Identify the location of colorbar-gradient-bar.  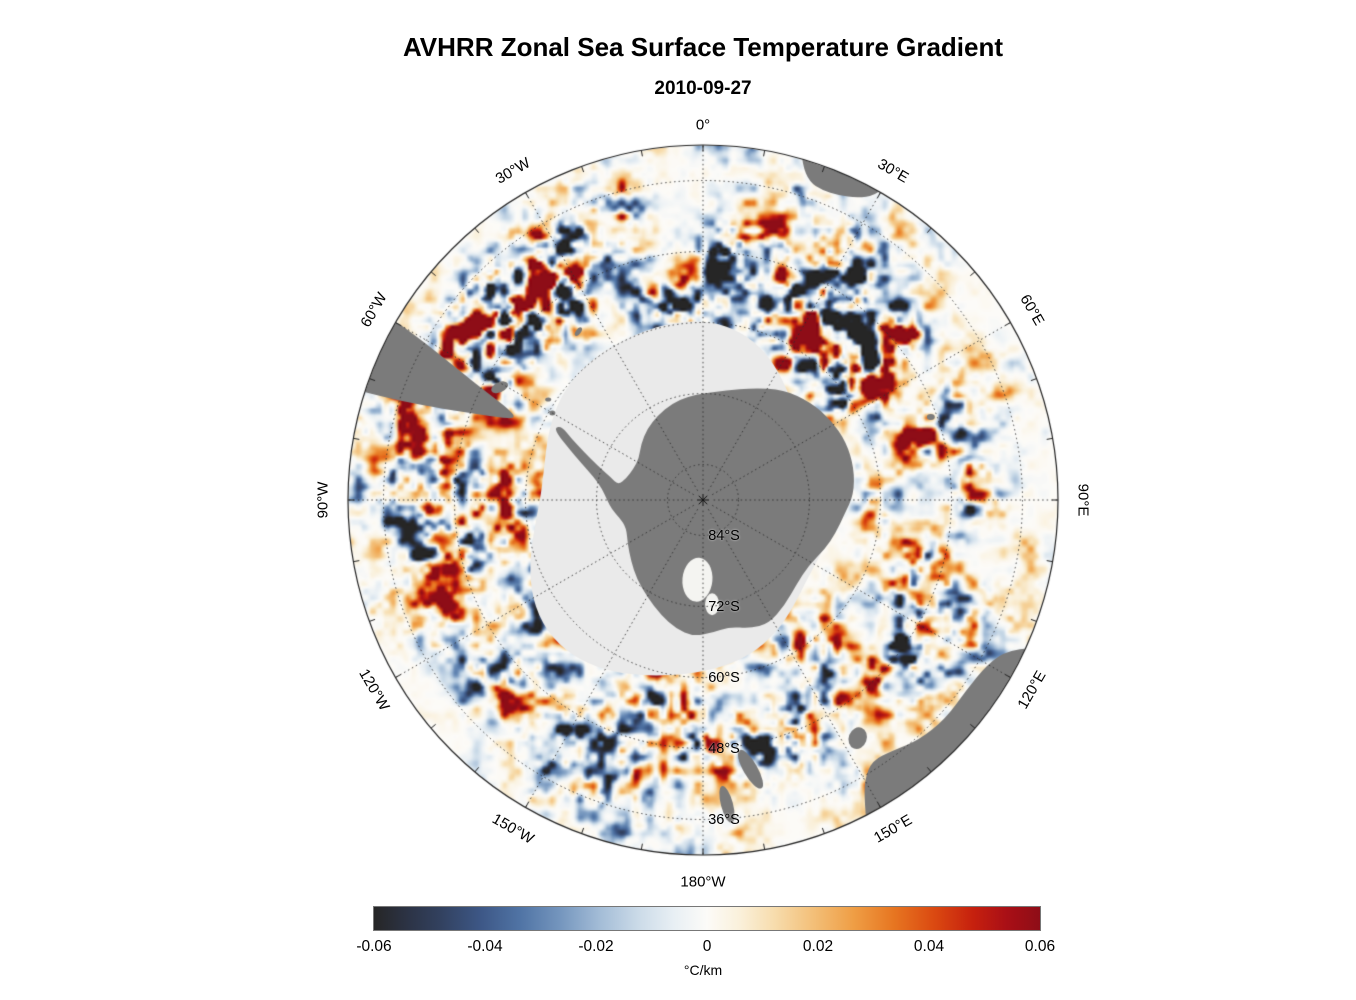
(707, 918).